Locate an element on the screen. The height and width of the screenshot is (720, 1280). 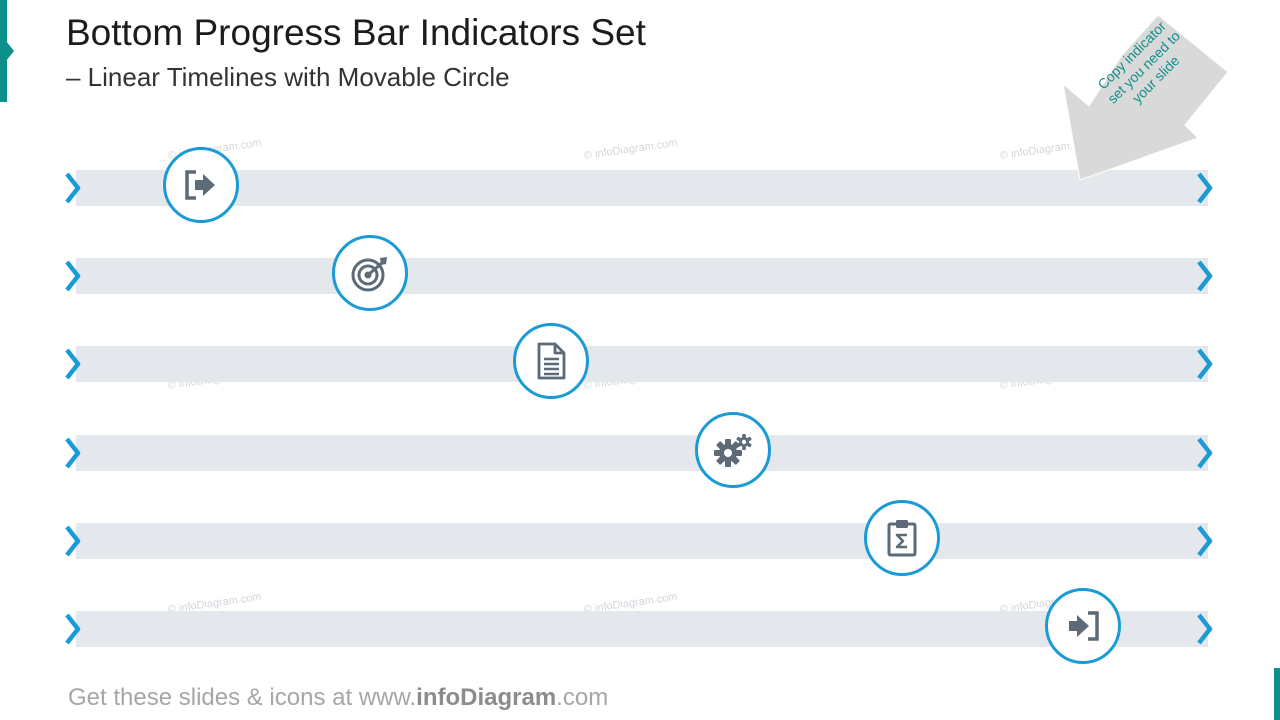
footer-suffix: .com is located at coordinates (582, 697).